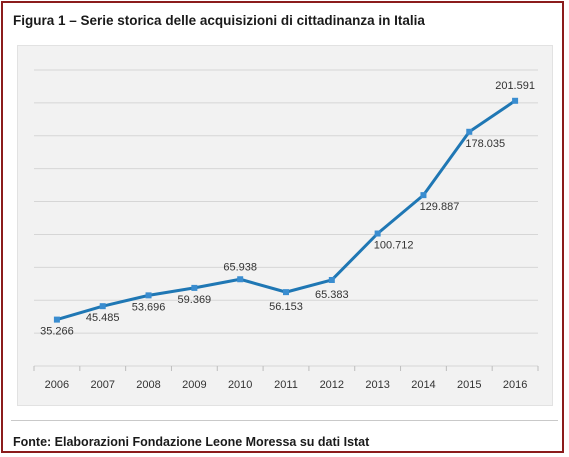  What do you see at coordinates (332, 295) in the screenshot?
I see `data-label: 65.383` at bounding box center [332, 295].